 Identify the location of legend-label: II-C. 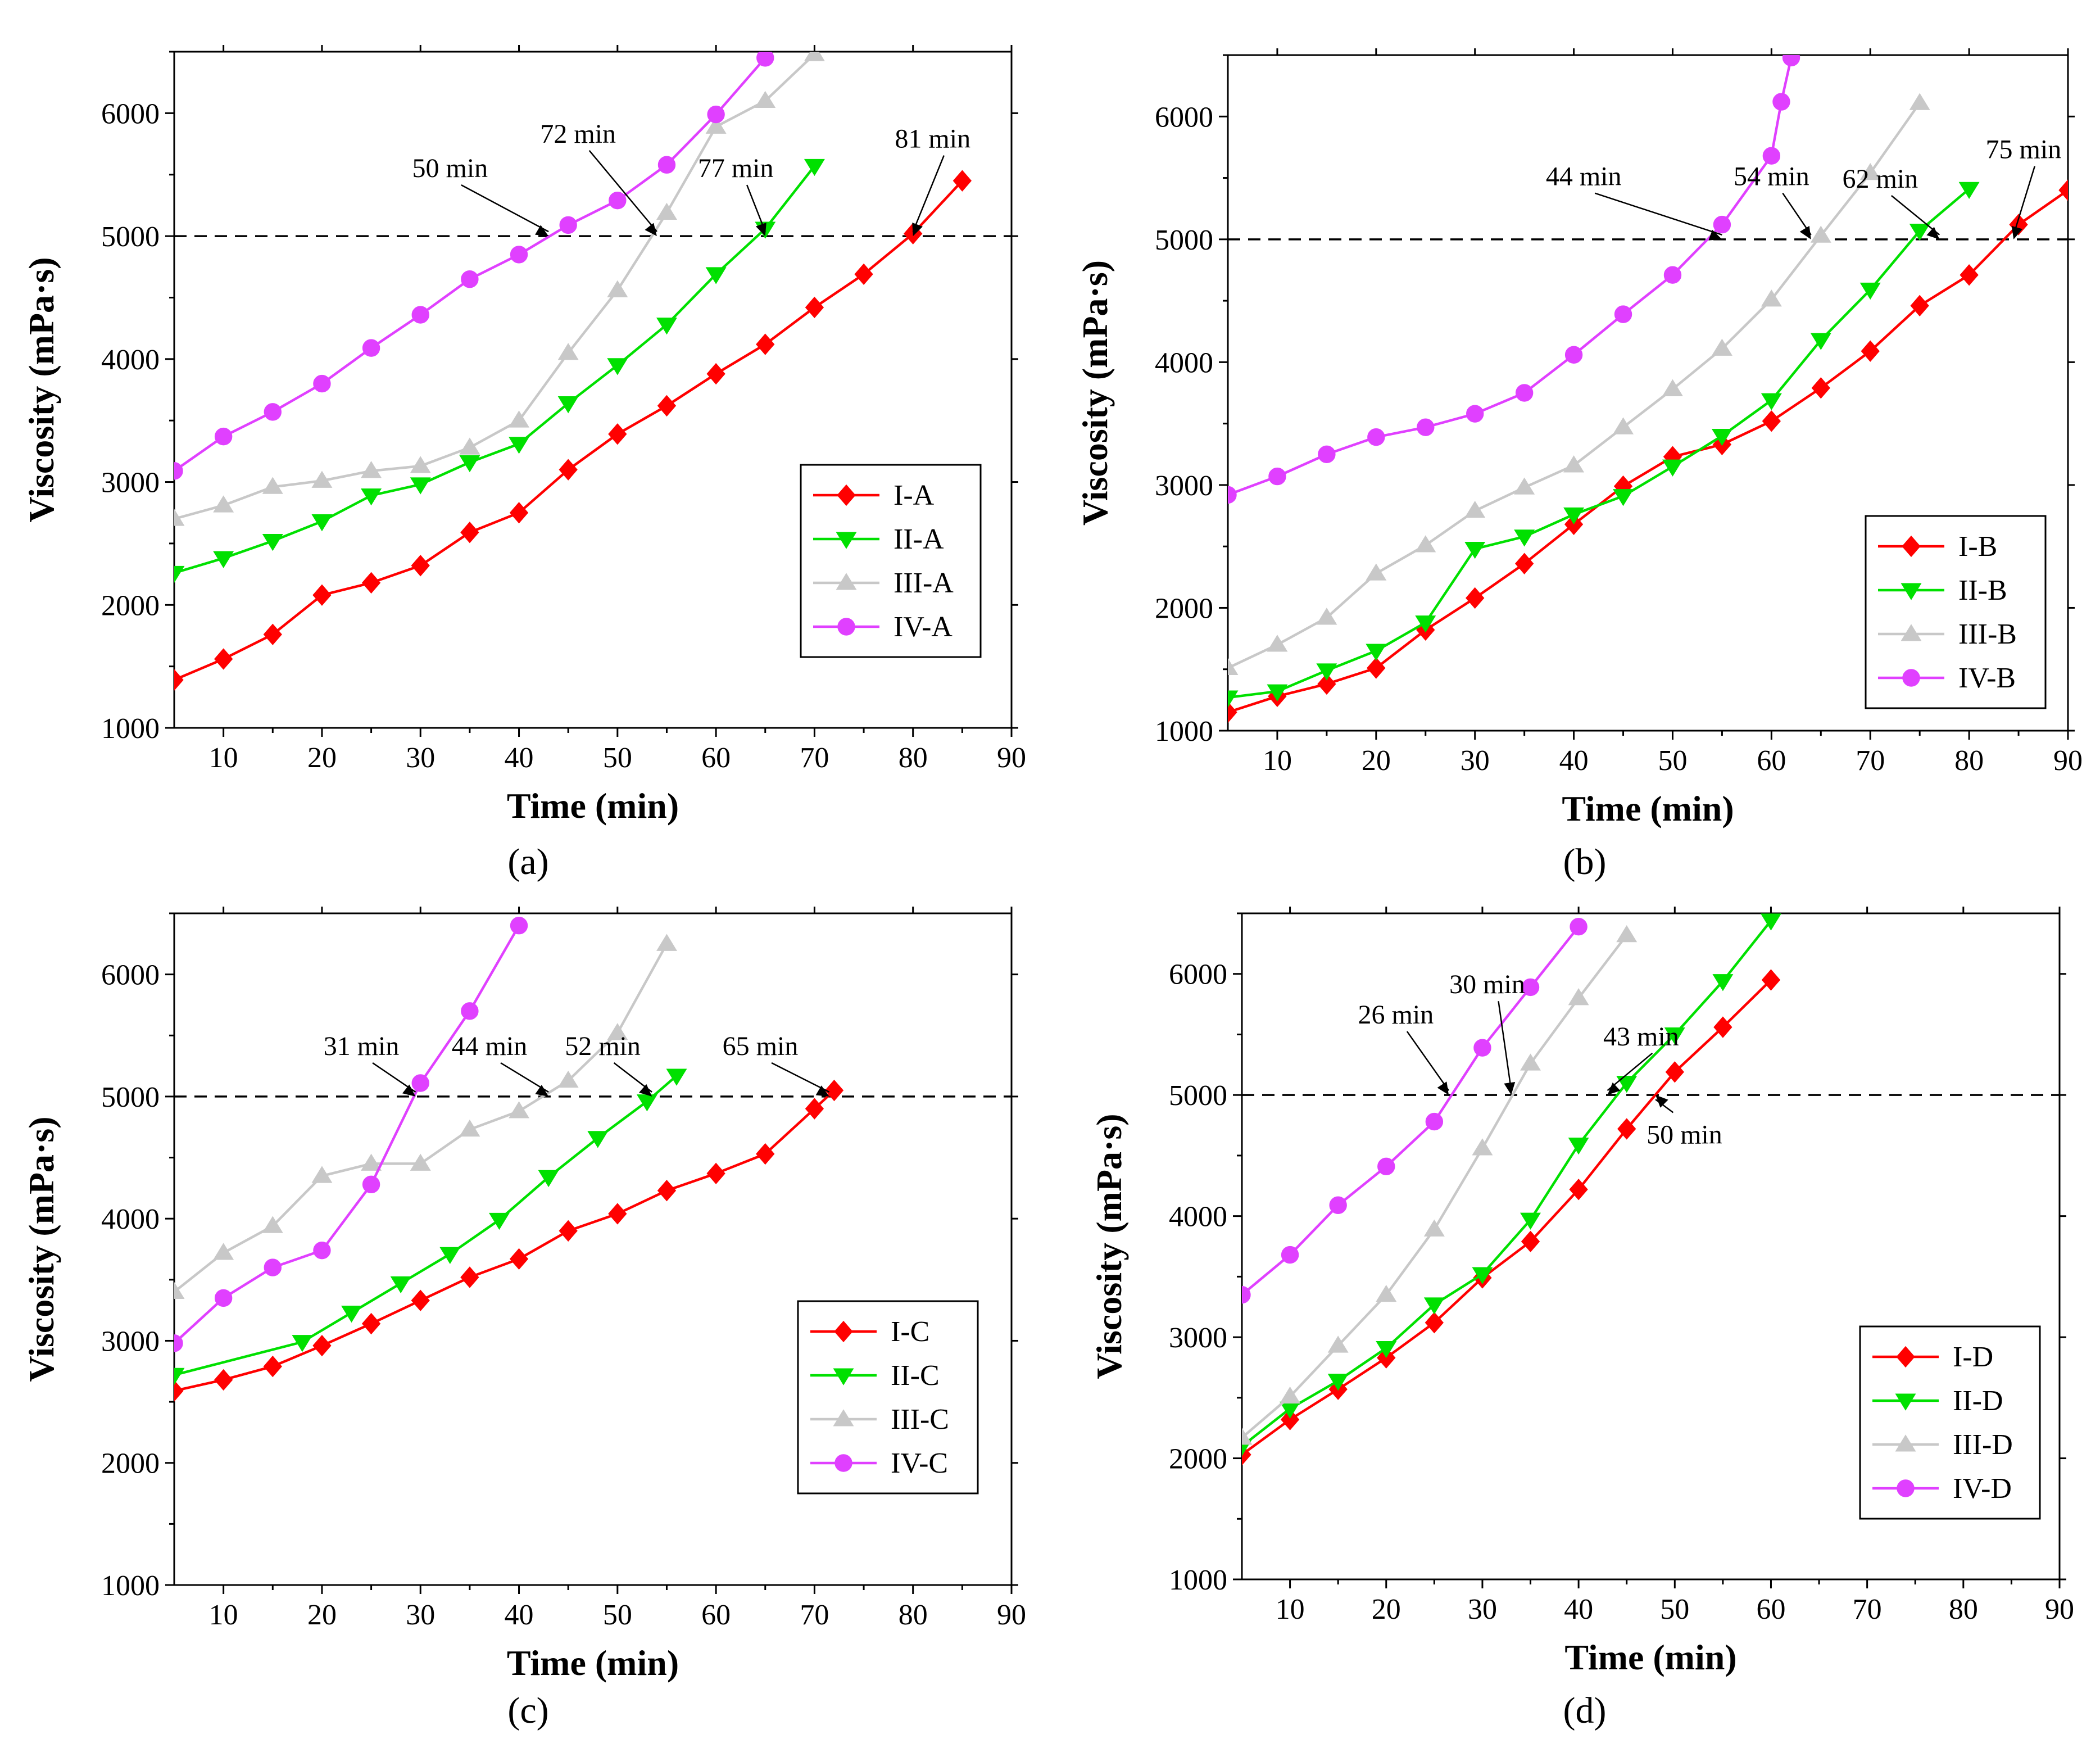
(915, 1376).